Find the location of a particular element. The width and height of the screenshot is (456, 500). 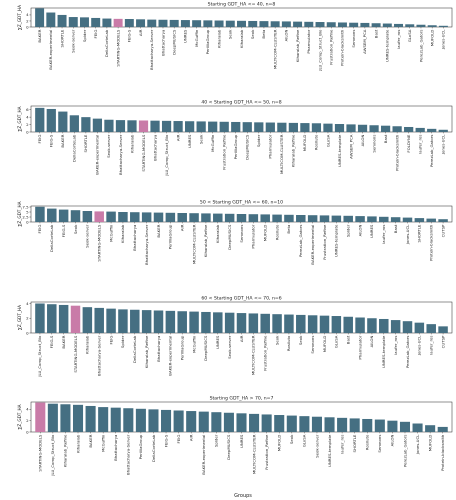

x-tick-label: UNRES is located at coordinates (241, 441).